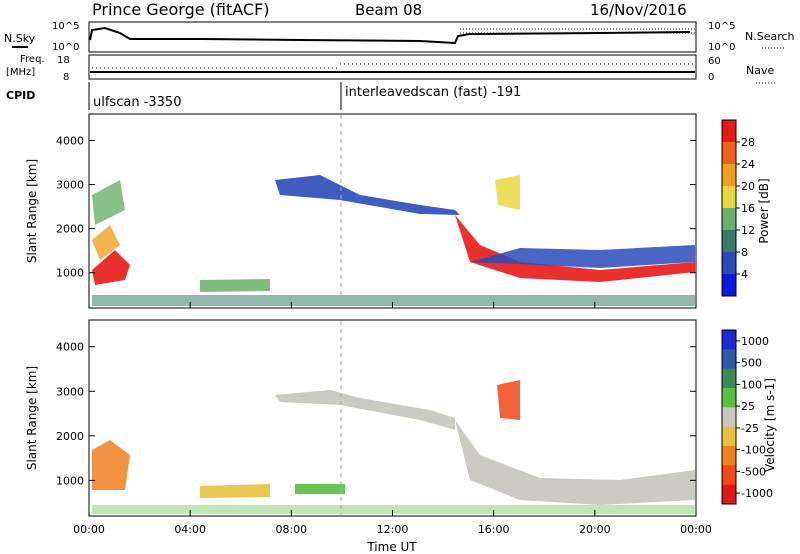 The image size is (800, 554). What do you see at coordinates (66, 77) in the screenshot?
I see `freq-tick-low: 8` at bounding box center [66, 77].